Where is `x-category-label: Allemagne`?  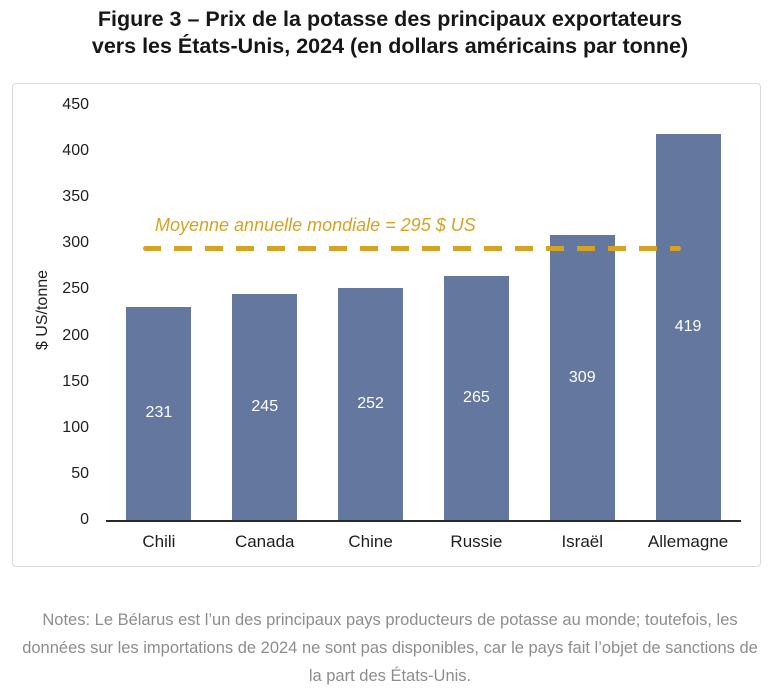 x-category-label: Allemagne is located at coordinates (688, 541).